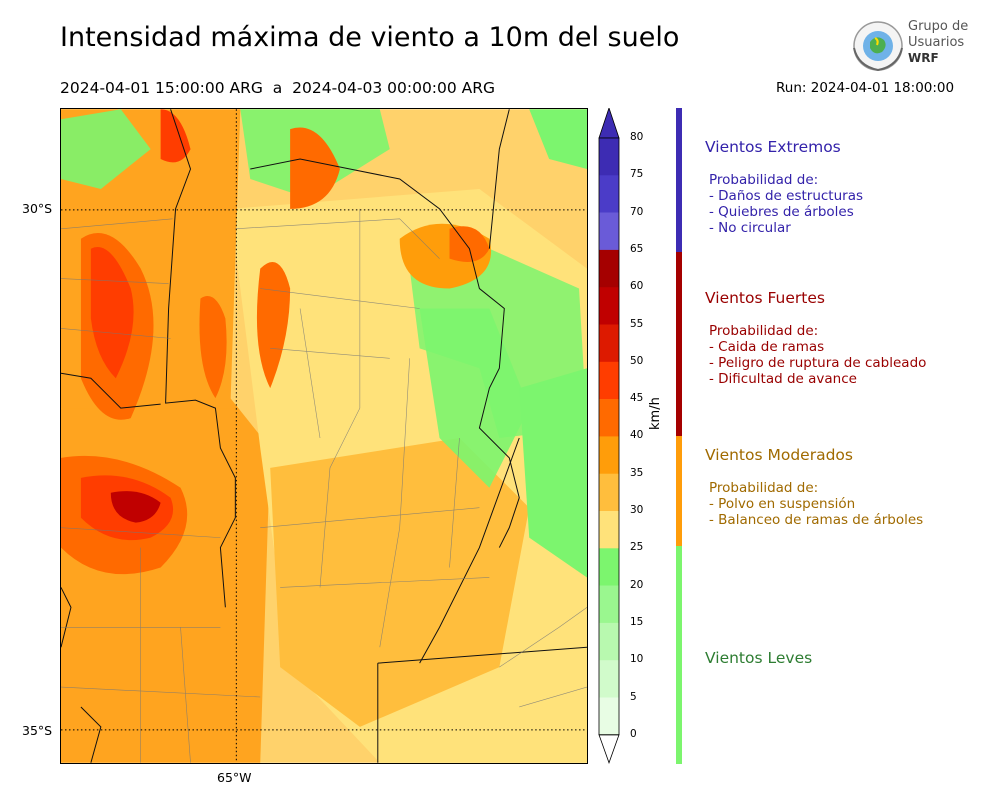 This screenshot has height=800, width=1000. Describe the element at coordinates (637, 323) in the screenshot. I see `colorbar-tick-label: 55` at that location.